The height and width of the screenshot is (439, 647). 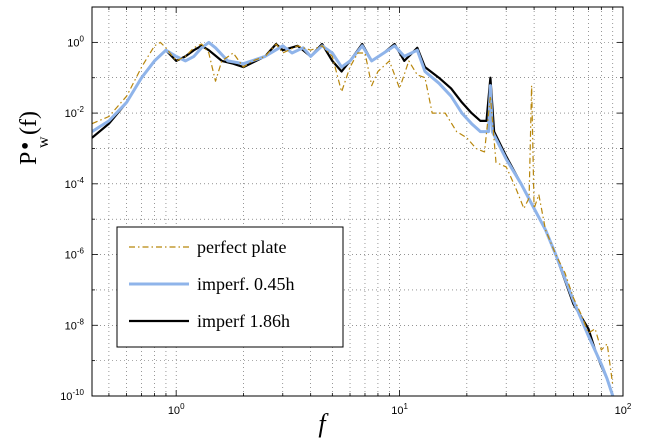 I want to click on legend-label: imperf 1.86h, so click(x=243, y=321).